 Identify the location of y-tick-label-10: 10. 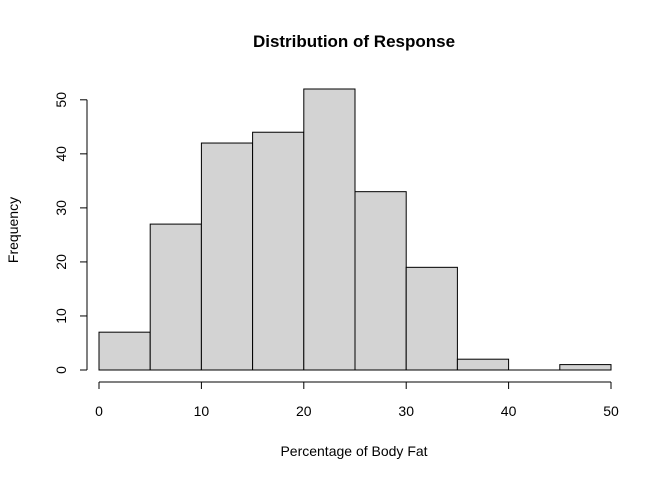
(61, 316).